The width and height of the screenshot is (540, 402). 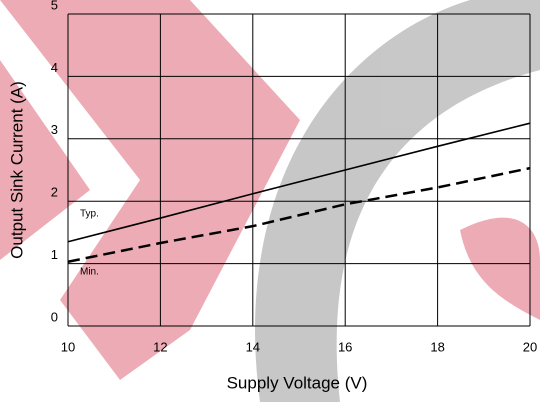 I want to click on x-axis-label: Supply Voltage (V), so click(x=297, y=382).